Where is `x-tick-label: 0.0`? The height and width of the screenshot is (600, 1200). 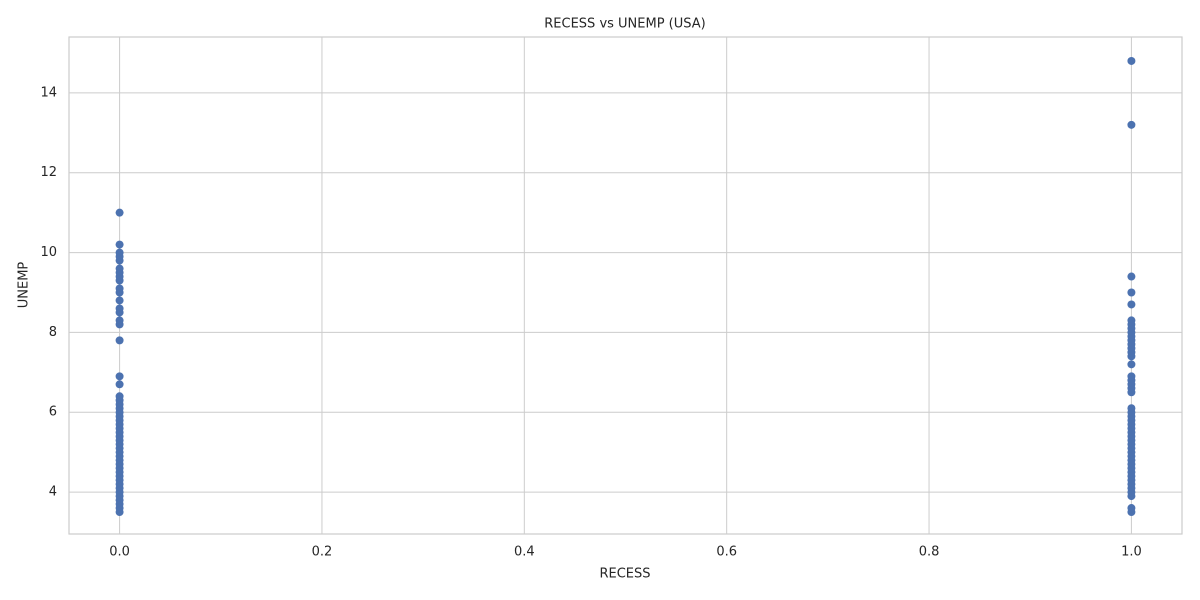
x-tick-label: 0.0 is located at coordinates (119, 552).